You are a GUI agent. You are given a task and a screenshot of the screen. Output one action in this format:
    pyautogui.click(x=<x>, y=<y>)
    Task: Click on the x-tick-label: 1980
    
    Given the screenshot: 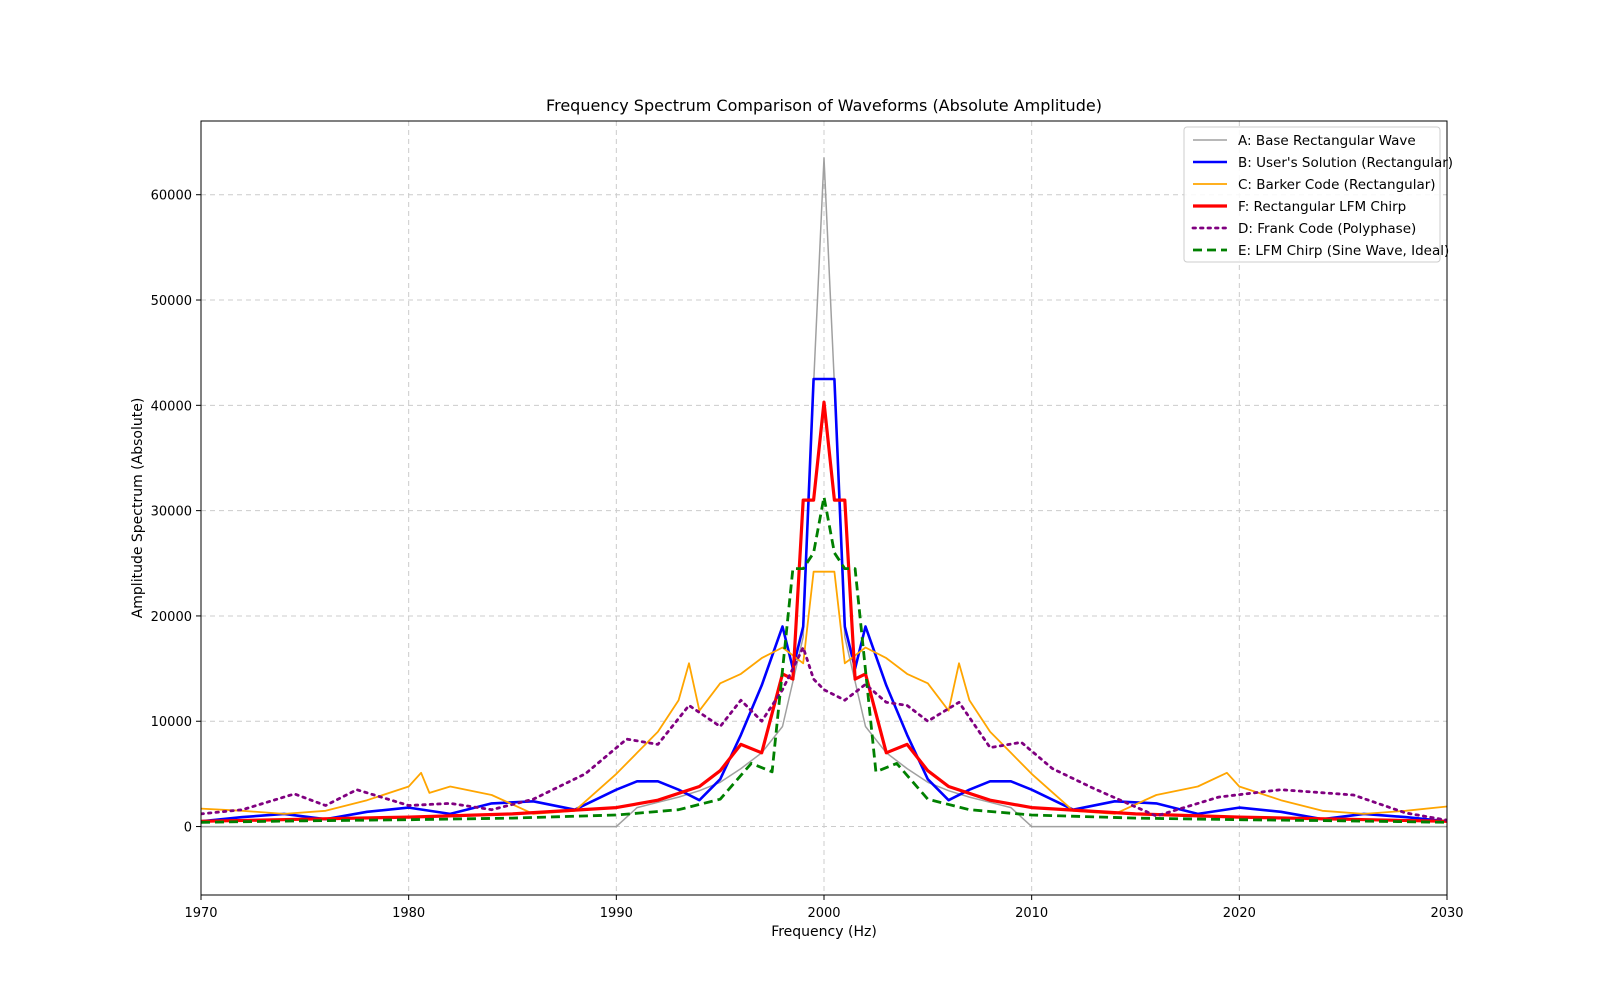 What is the action you would take?
    pyautogui.click(x=408, y=913)
    